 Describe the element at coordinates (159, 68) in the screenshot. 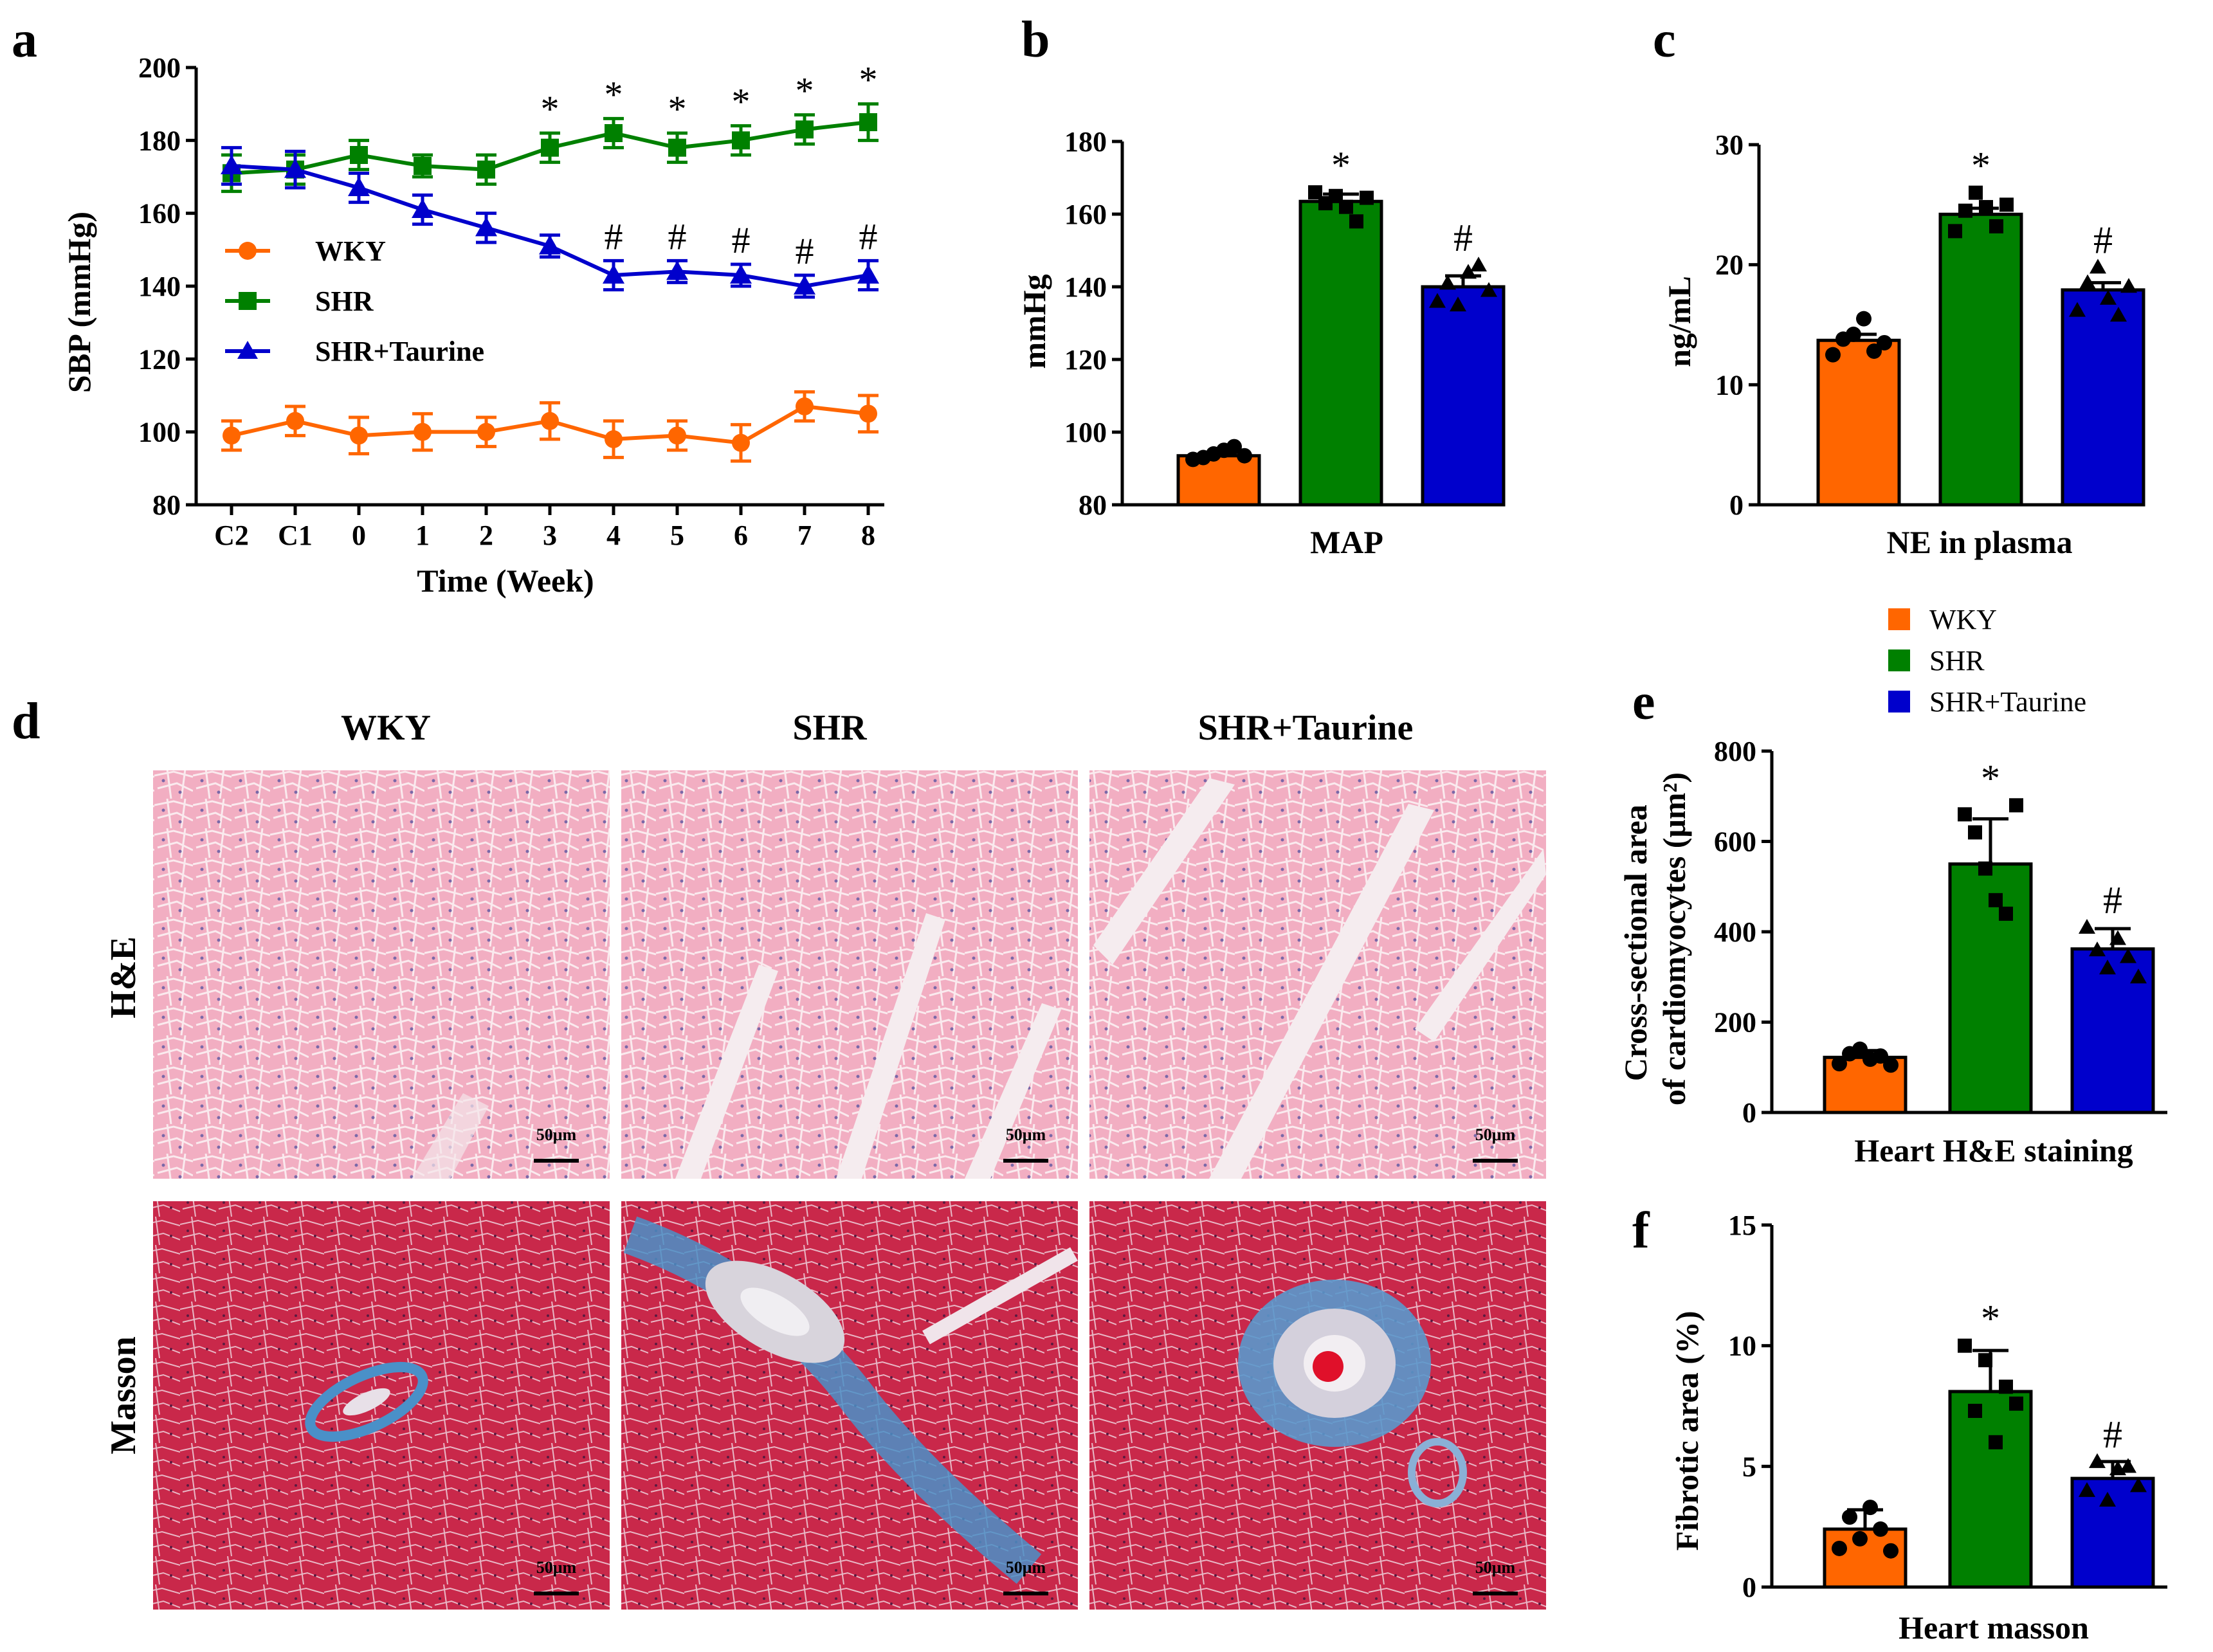

I see `chart-a-ytick-label: 200` at that location.